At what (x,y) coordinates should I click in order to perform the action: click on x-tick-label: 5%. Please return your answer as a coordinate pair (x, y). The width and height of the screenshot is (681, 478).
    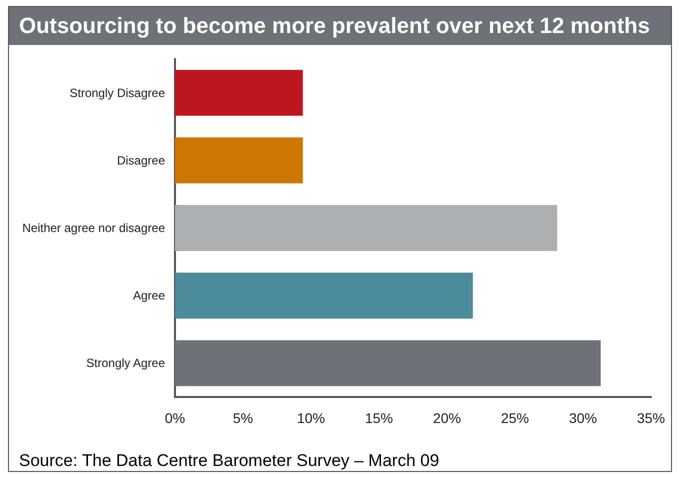
    Looking at the image, I should click on (243, 418).